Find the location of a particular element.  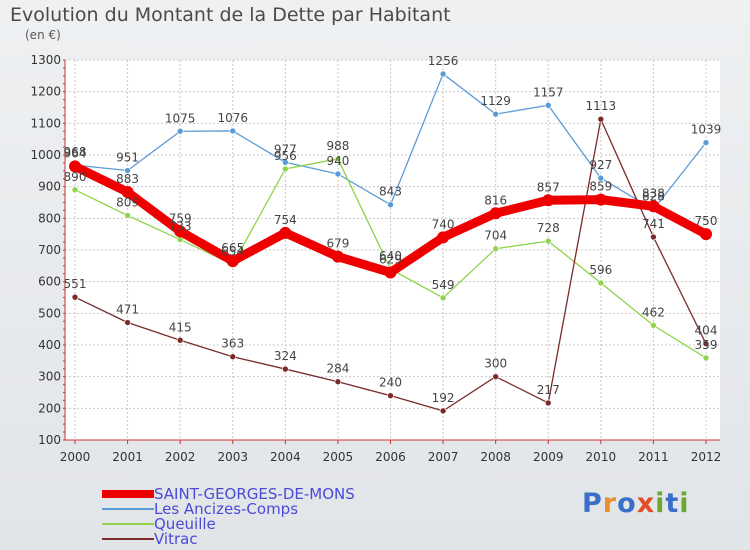

data-label-saint-georges-de-mons: 750 is located at coordinates (706, 221).